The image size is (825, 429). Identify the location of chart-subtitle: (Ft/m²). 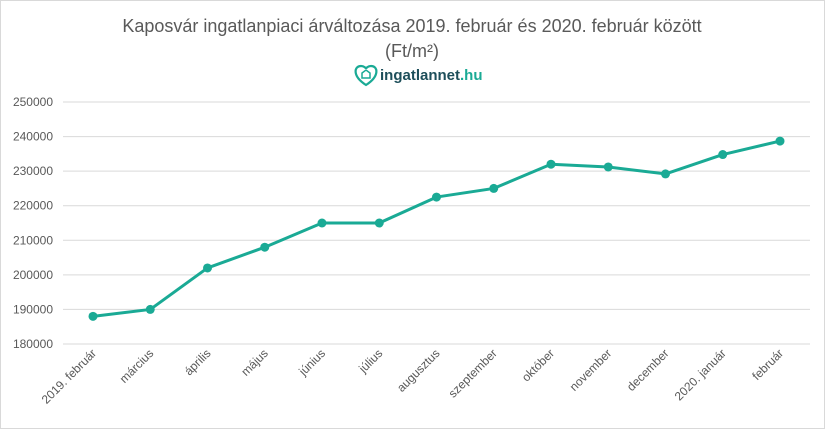
(412, 51).